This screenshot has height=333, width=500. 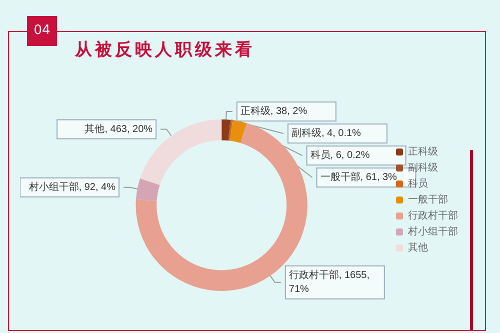 What do you see at coordinates (330, 281) in the screenshot?
I see `data-label: 行政村干部, 1655, 71%` at bounding box center [330, 281].